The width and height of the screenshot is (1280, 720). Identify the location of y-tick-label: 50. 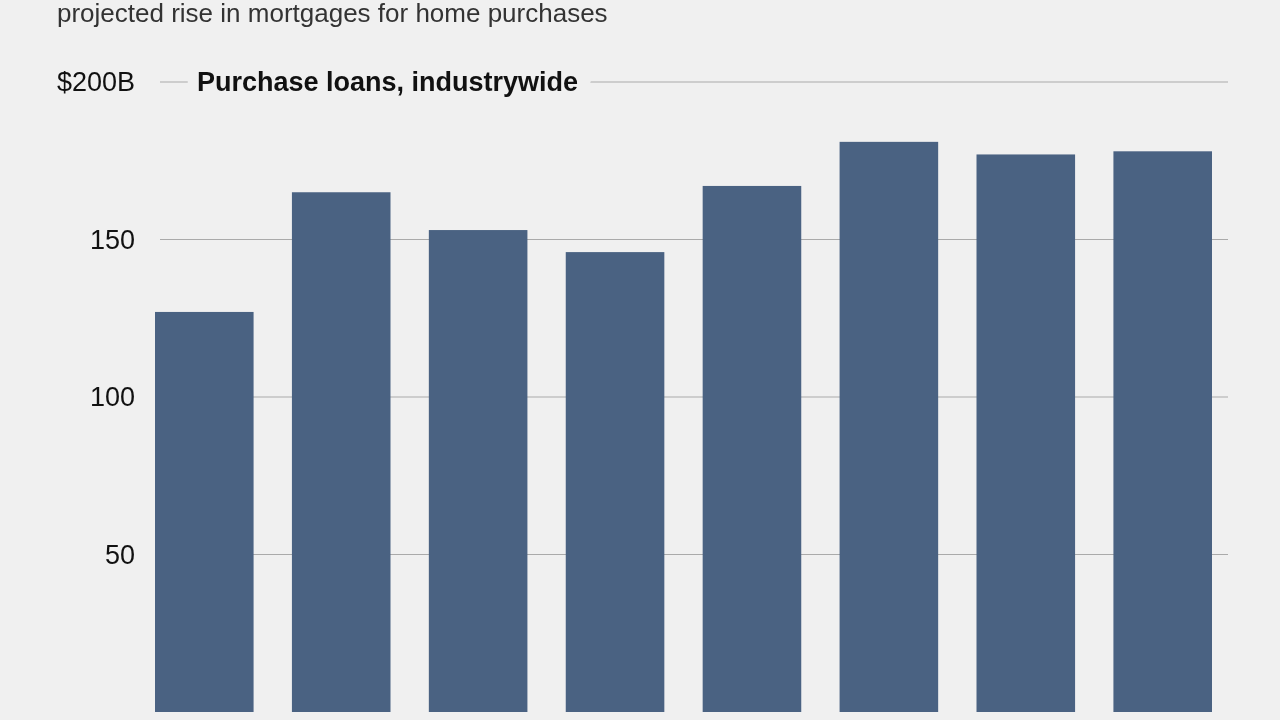
(119, 554).